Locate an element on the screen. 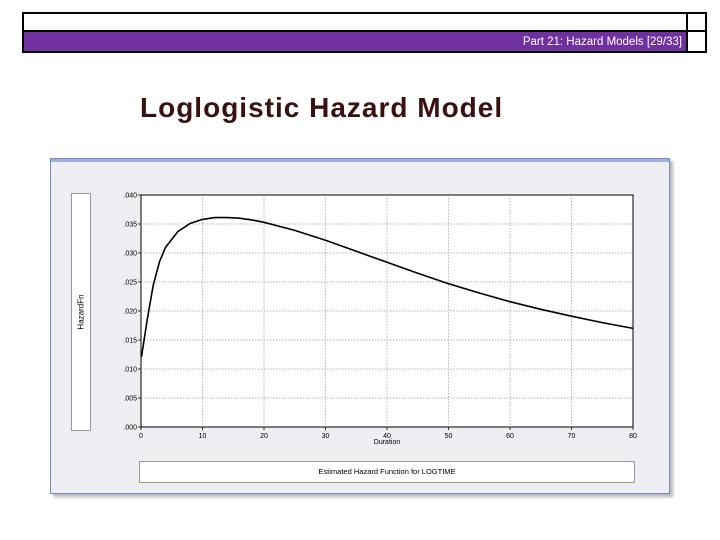  y-tick-label: .000 is located at coordinates (130, 428).